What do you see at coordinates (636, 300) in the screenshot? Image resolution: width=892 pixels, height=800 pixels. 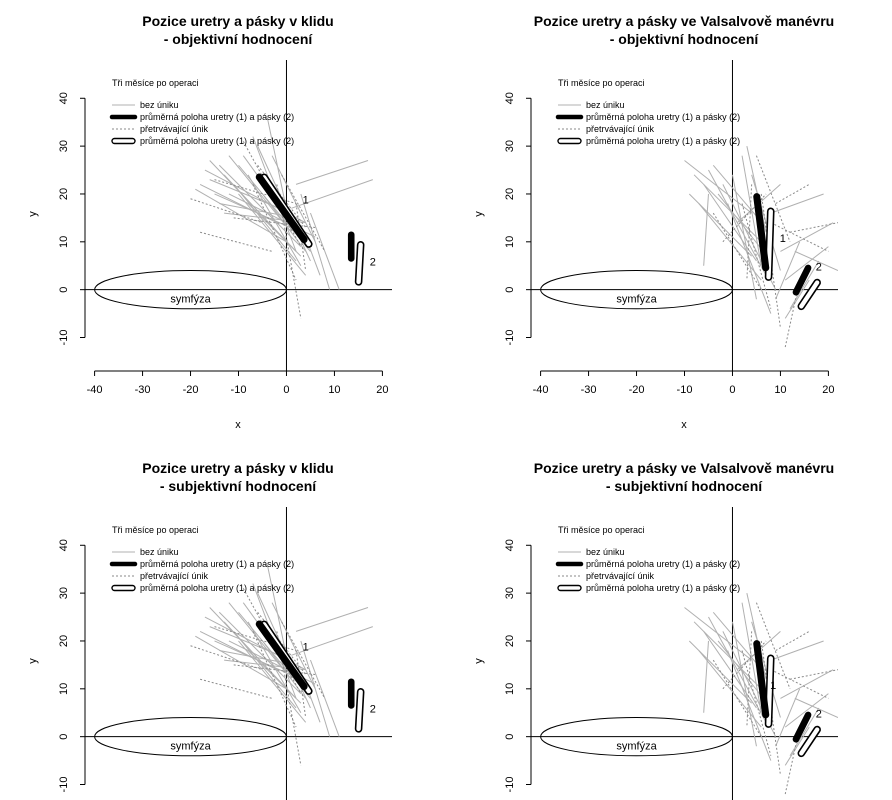 I see `symphysis-label: symfýza` at bounding box center [636, 300].